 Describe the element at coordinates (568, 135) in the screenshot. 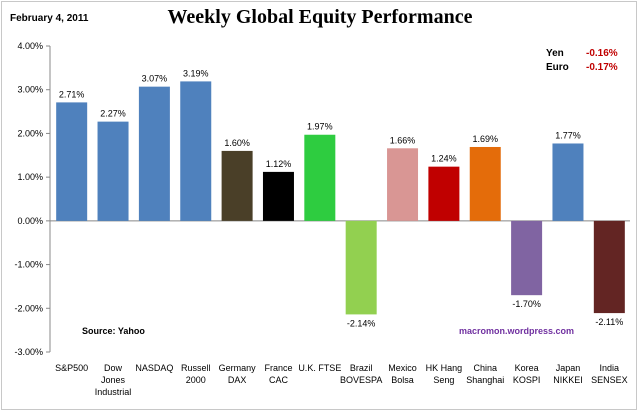

I see `bar-value-label: 1.77%` at that location.